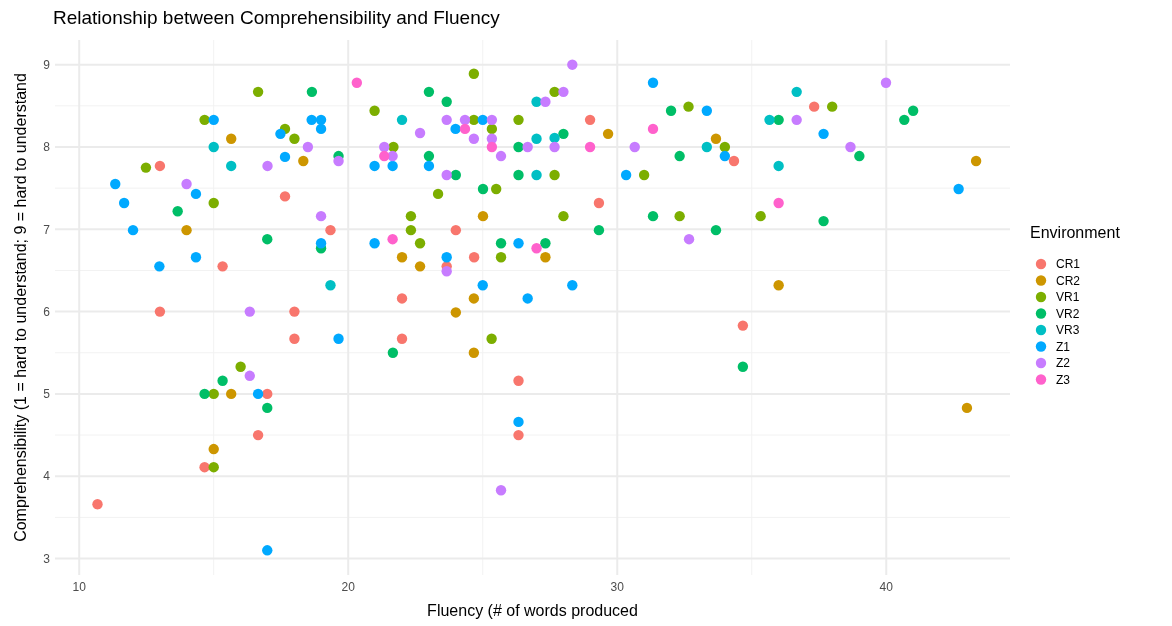 The height and width of the screenshot is (626, 1172). I want to click on x-tick-label: 20, so click(348, 587).